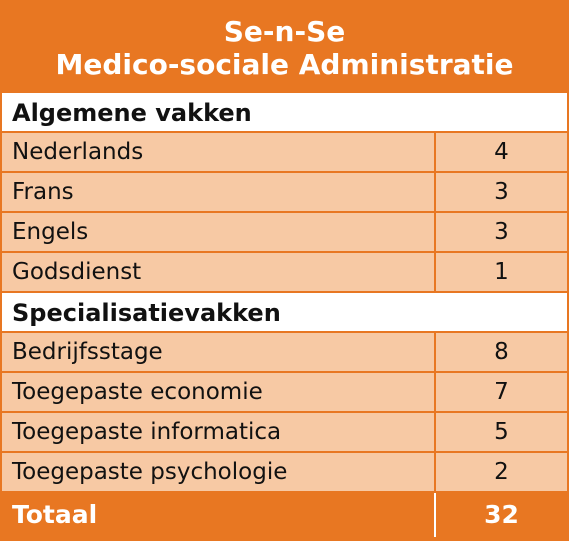 The height and width of the screenshot is (541, 569). I want to click on title-line-1: Se-n-Se, so click(284, 31).